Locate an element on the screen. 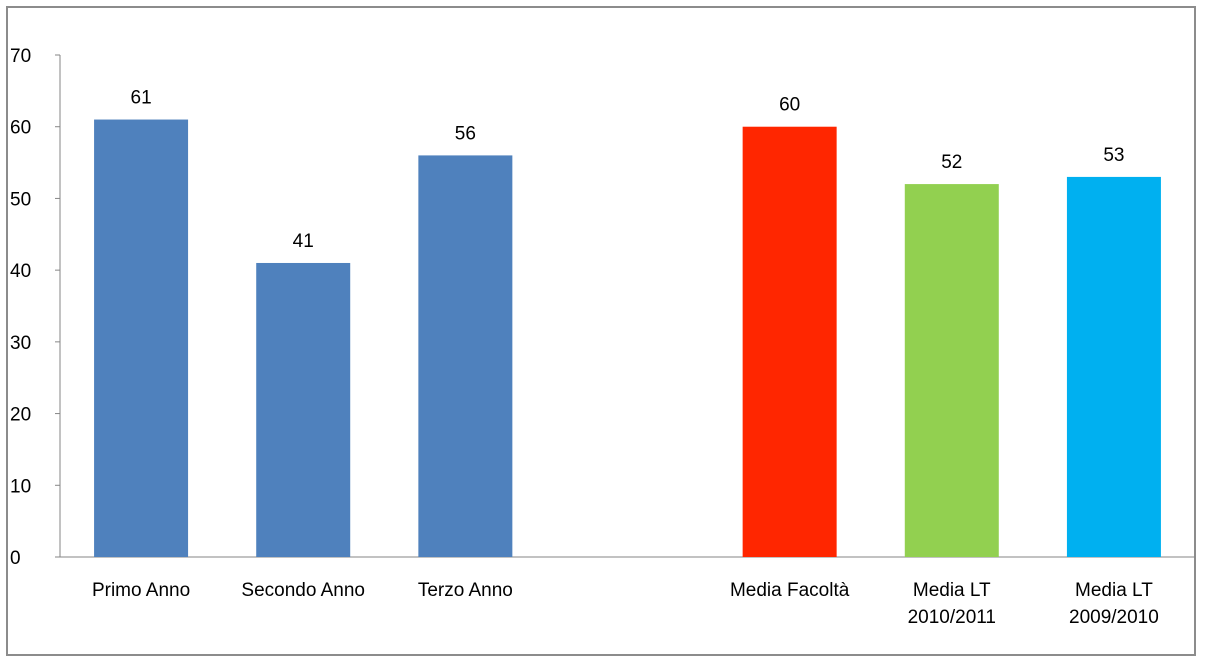  data-label: 56 is located at coordinates (465, 133).